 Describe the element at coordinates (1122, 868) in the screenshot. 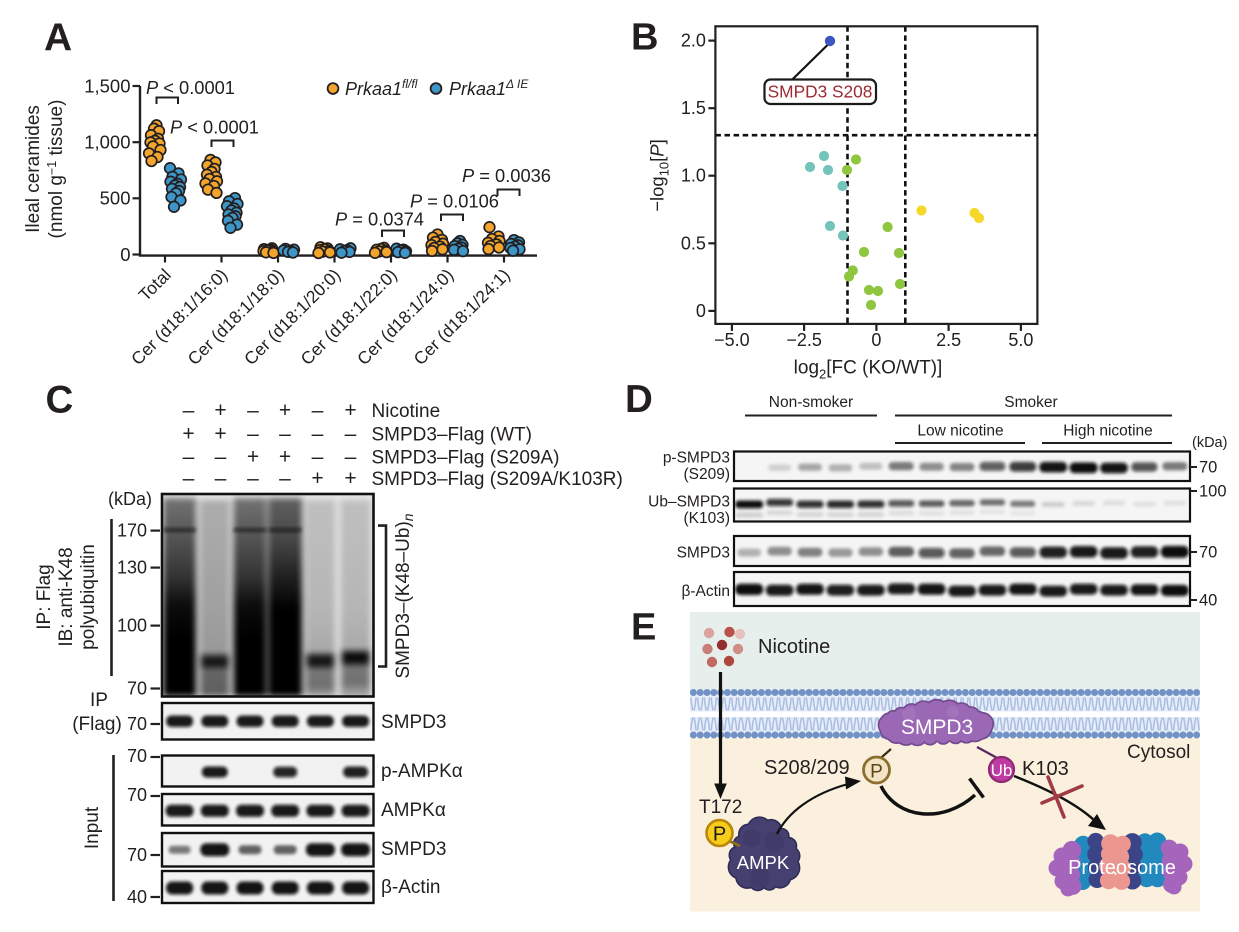

I see `svg-text: Proteosome` at that location.